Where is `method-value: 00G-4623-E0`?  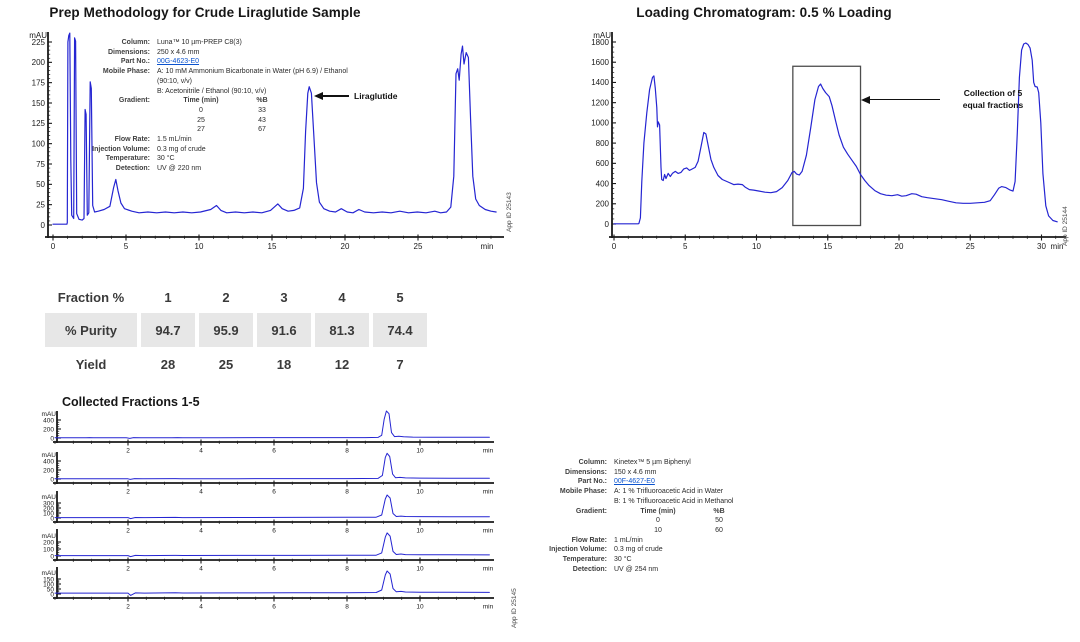
method-value: 00G-4623-E0 is located at coordinates (178, 62).